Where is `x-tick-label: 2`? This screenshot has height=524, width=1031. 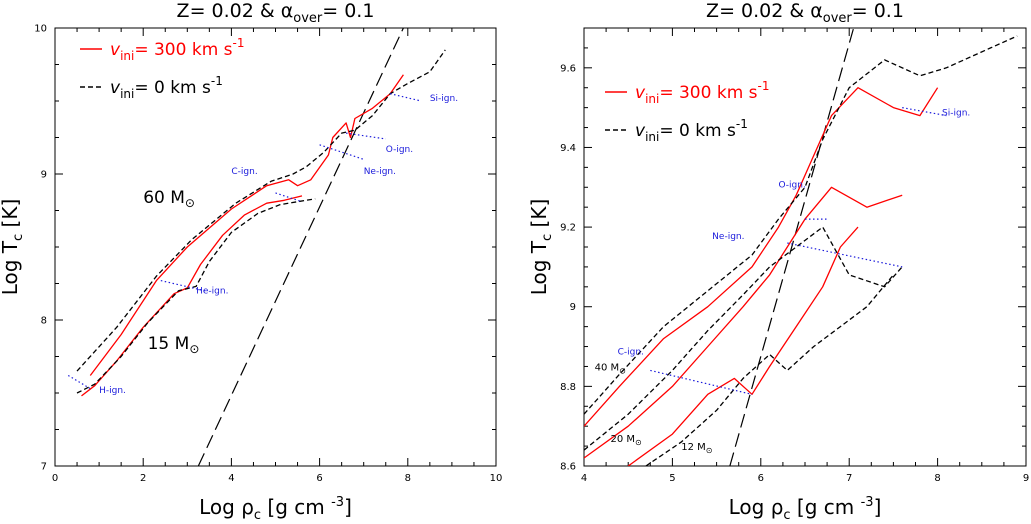
x-tick-label: 2 is located at coordinates (143, 478).